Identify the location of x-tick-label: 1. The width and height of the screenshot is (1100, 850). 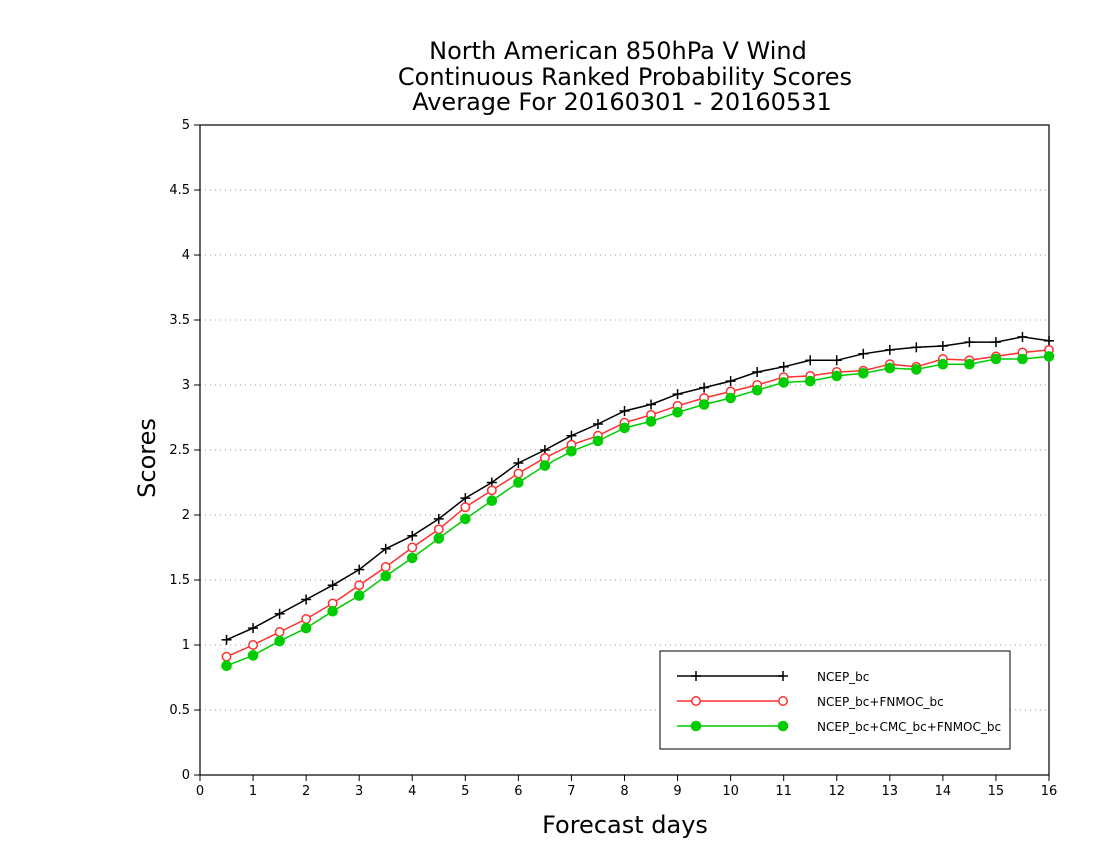
(253, 791).